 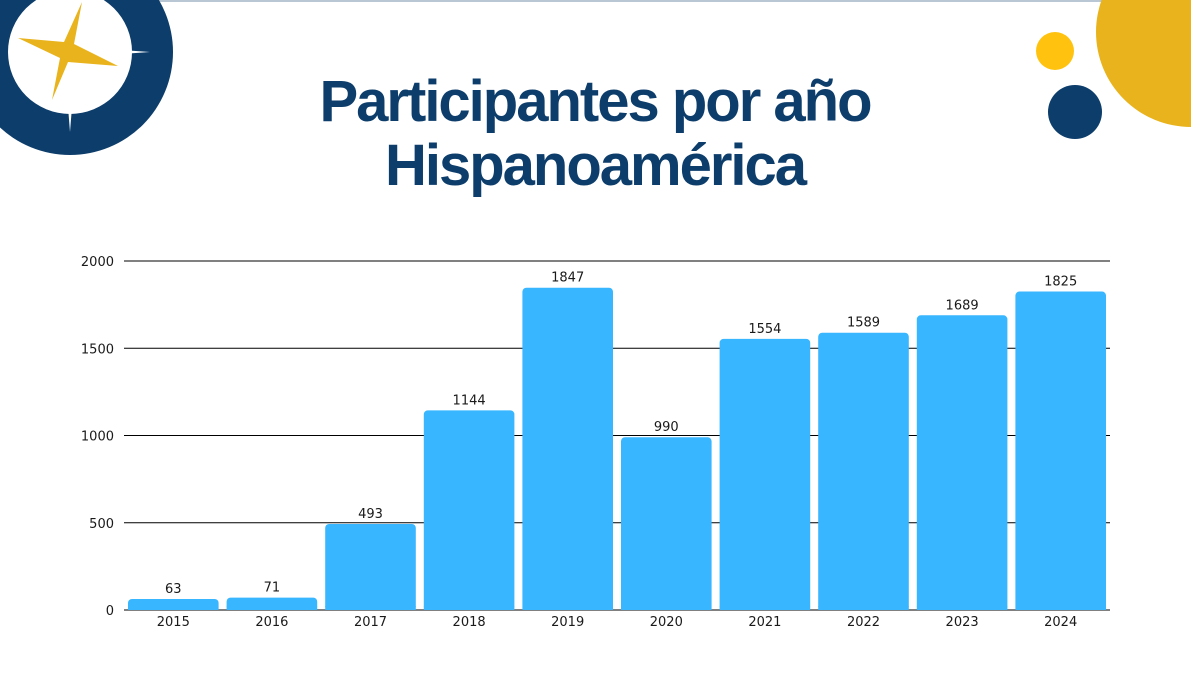 What do you see at coordinates (110, 611) in the screenshot?
I see `y-tick-label: 0` at bounding box center [110, 611].